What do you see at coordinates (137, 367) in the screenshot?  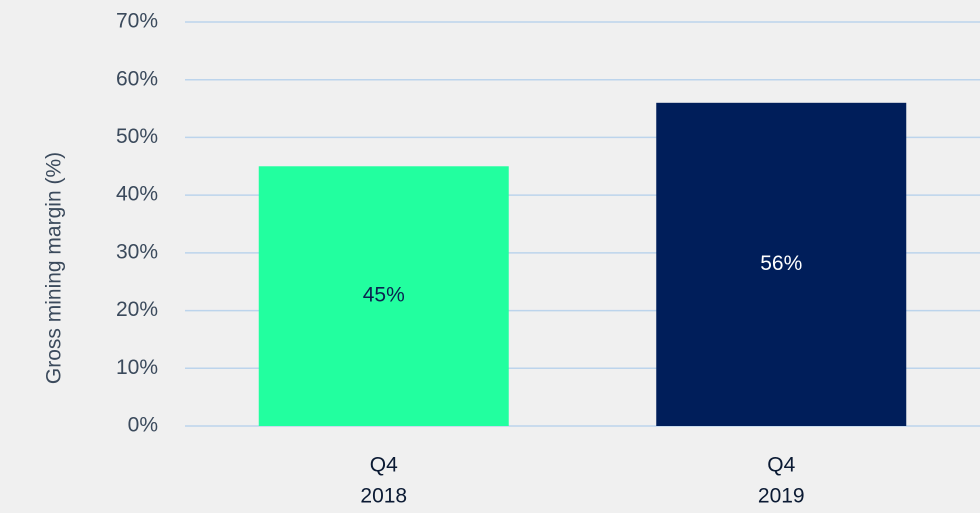 I see `y-tick-label: 10%` at bounding box center [137, 367].